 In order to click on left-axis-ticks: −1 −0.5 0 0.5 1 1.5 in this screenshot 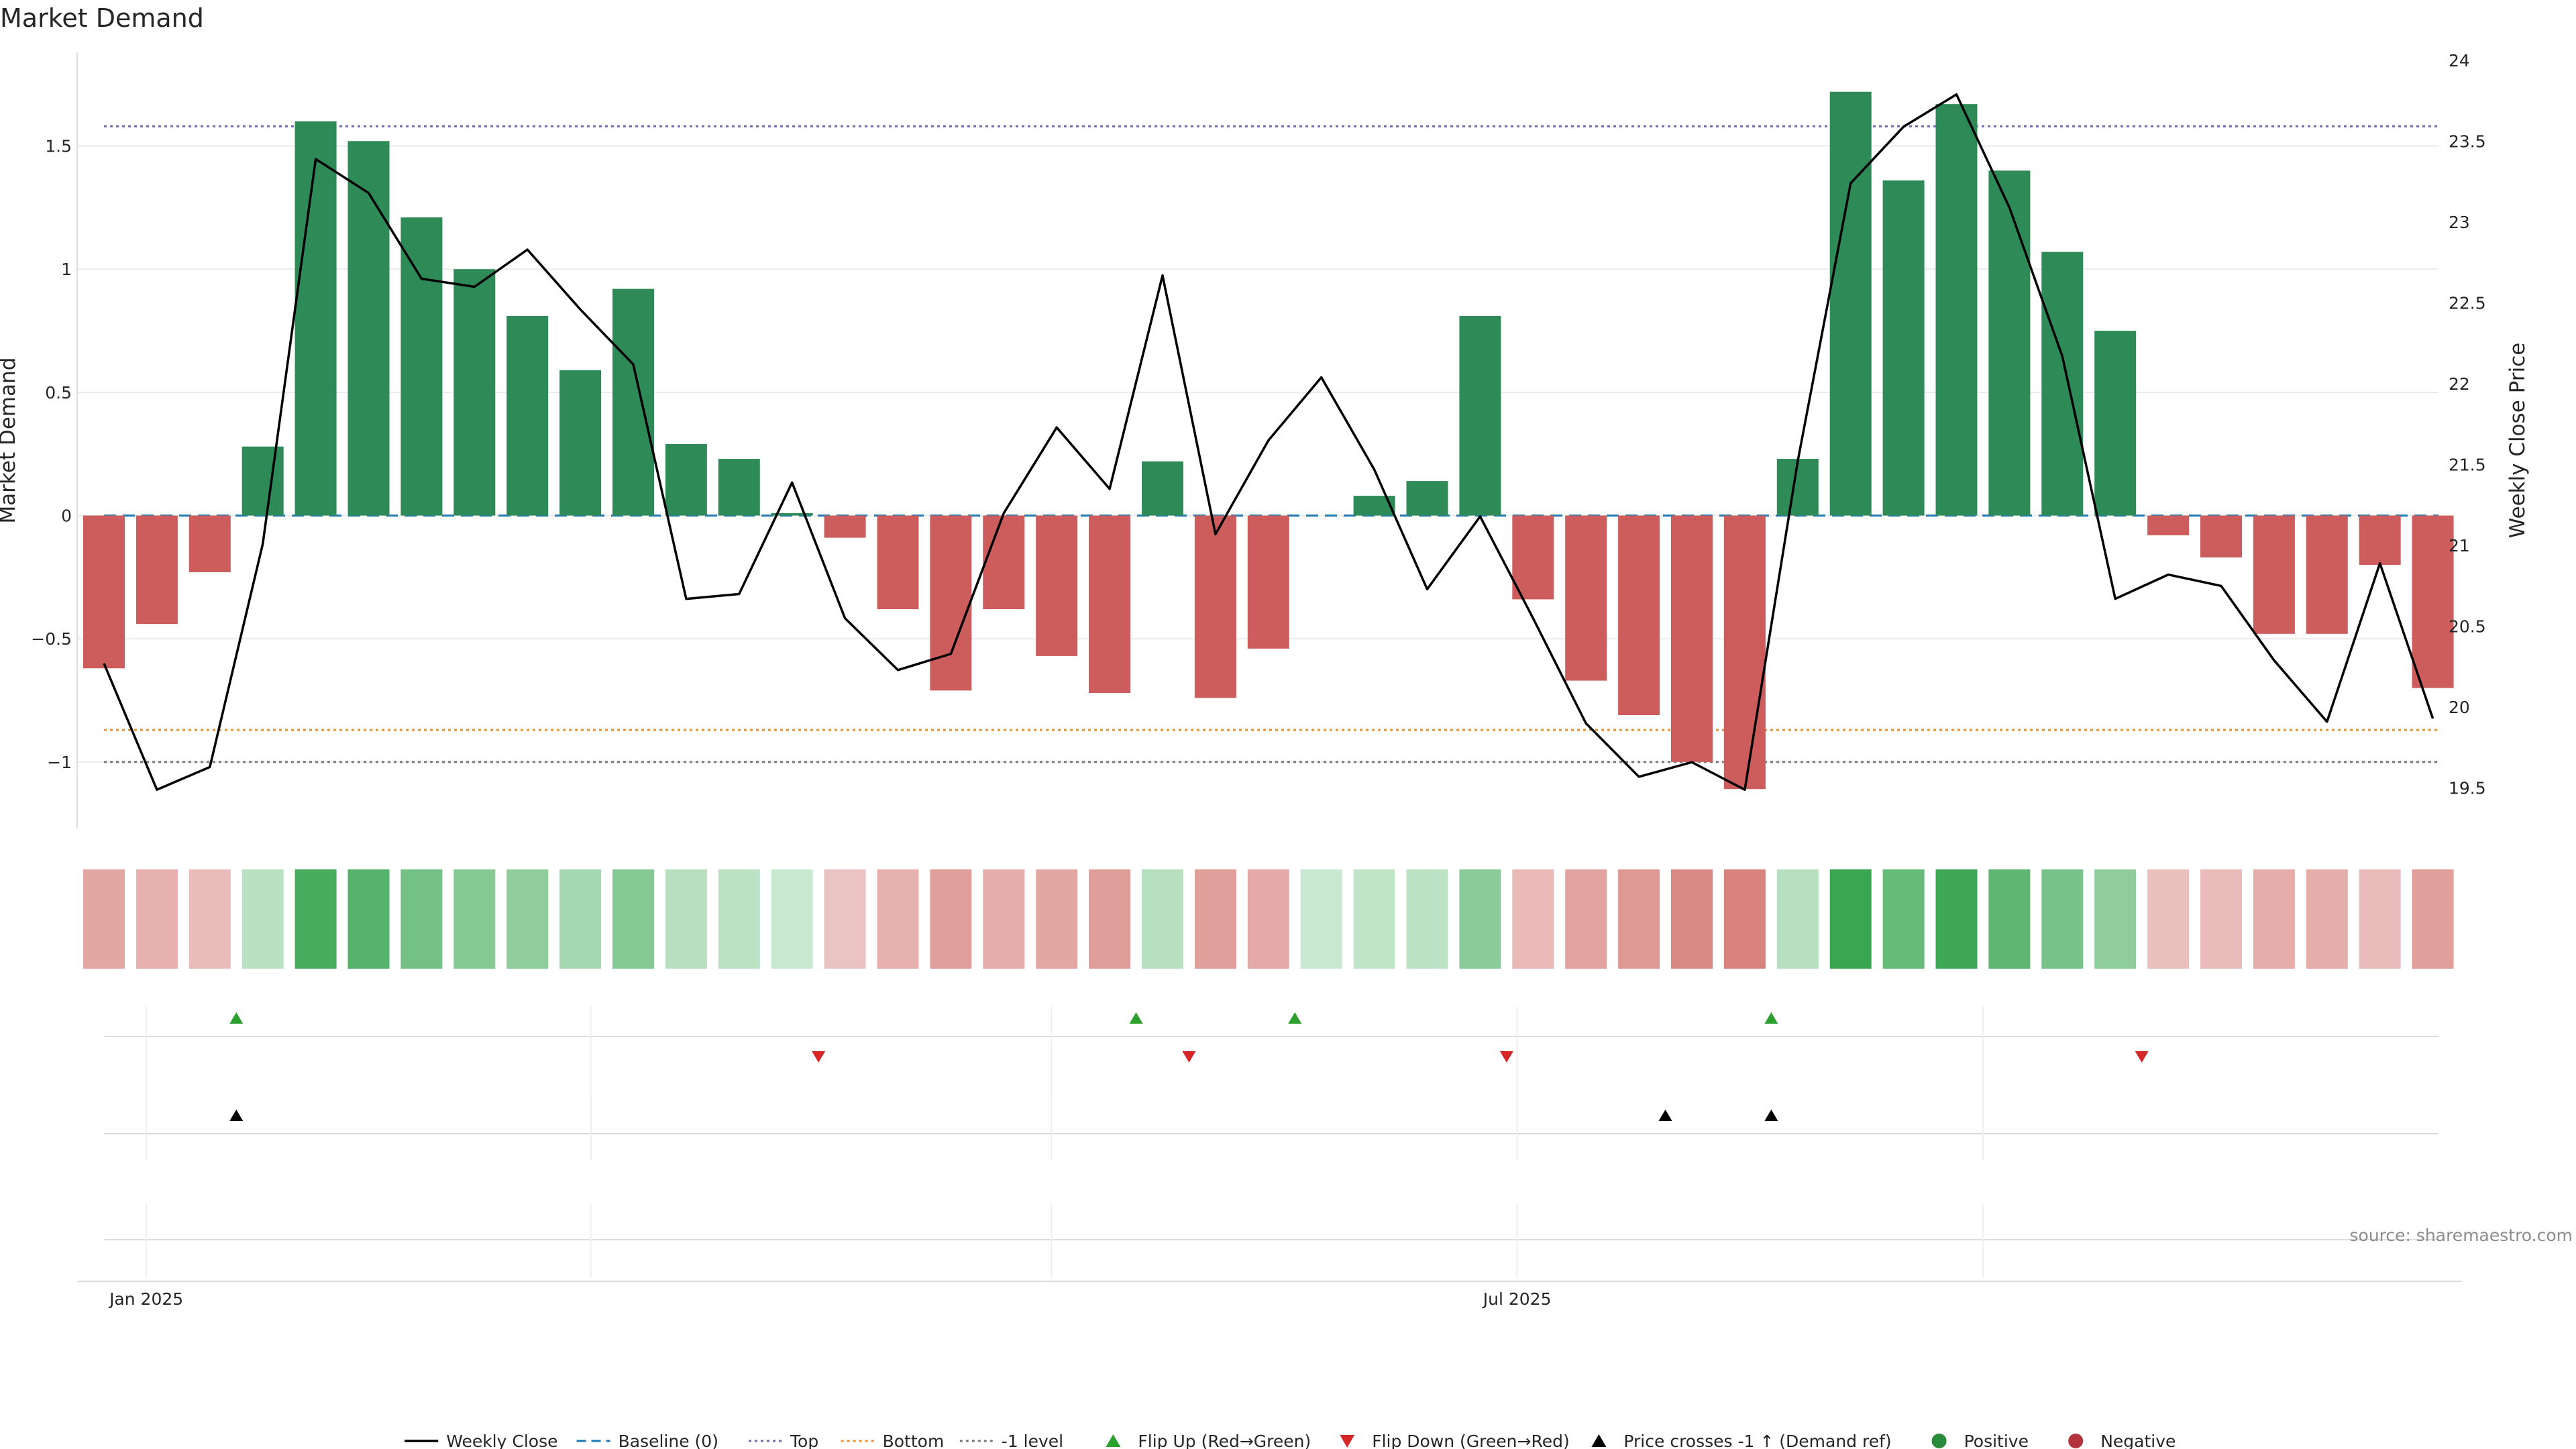, I will do `click(51, 454)`.